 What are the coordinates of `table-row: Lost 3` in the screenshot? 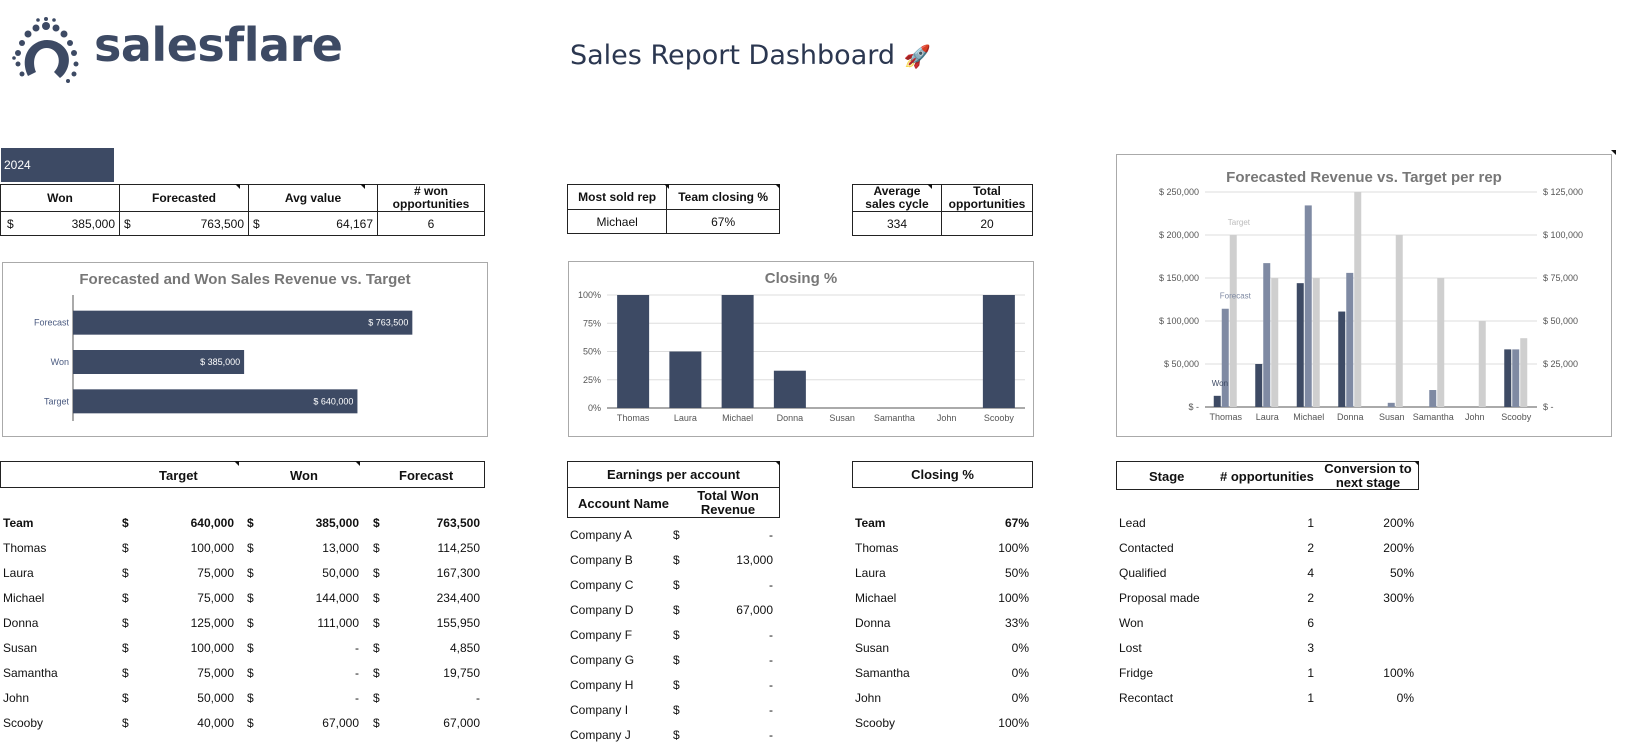 It's located at (1267, 648).